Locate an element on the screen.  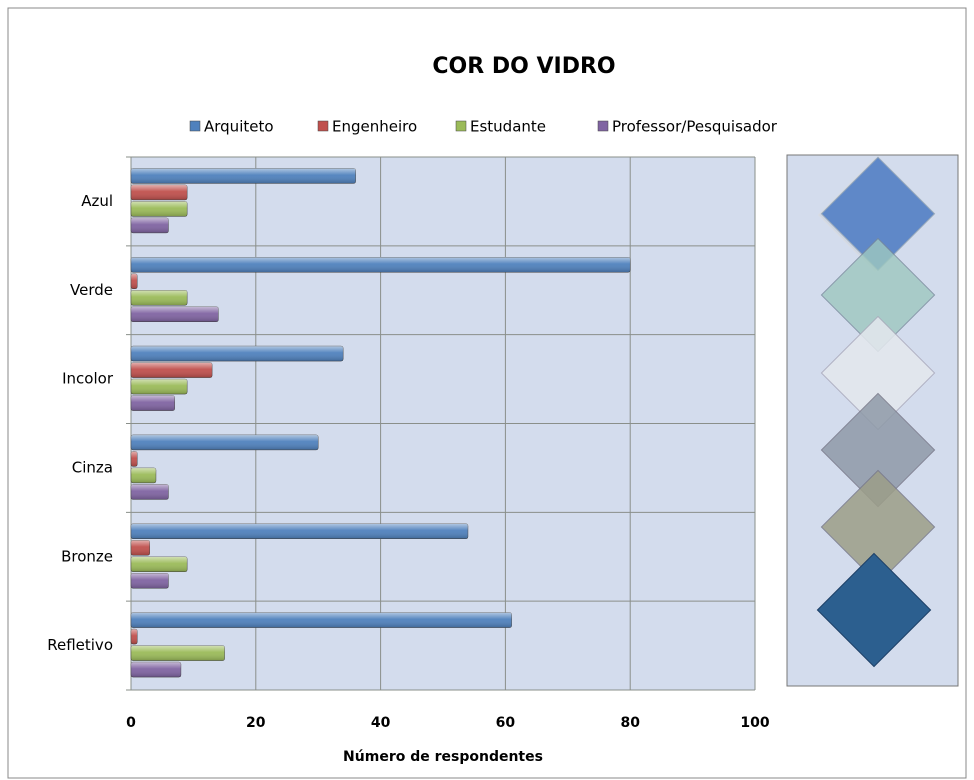
y-tick-label: Refletivo is located at coordinates (80, 645).